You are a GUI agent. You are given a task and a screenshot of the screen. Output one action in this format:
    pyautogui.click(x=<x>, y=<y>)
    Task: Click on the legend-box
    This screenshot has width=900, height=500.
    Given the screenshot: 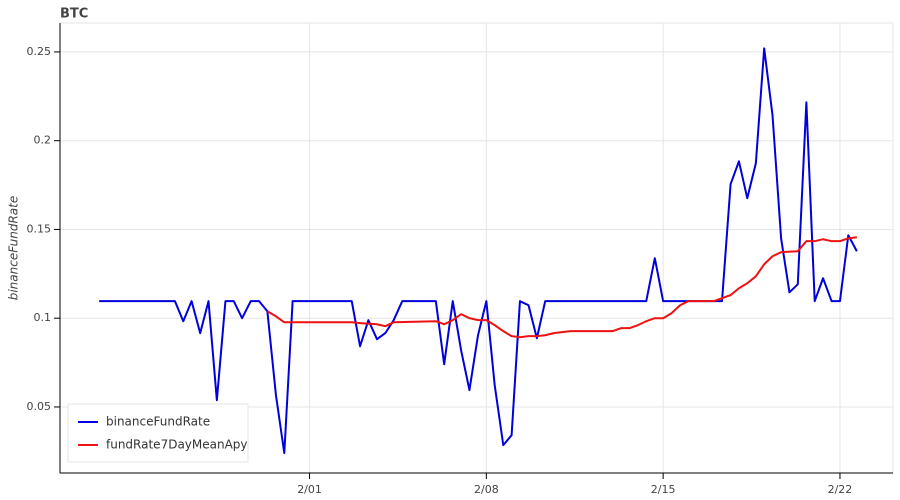 What is the action you would take?
    pyautogui.click(x=158, y=433)
    